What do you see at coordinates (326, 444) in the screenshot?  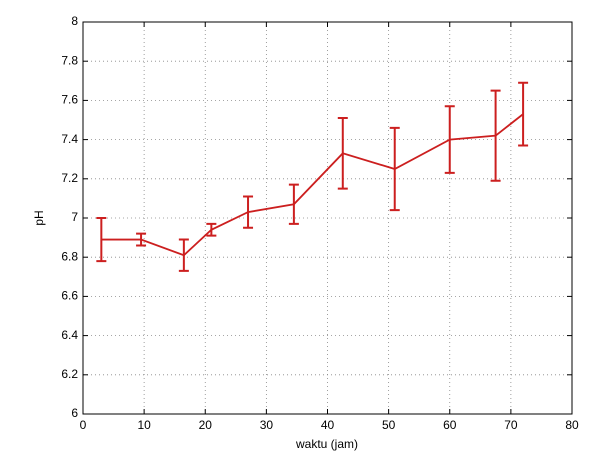 I see `x-axis-label: waktu (jam)` at bounding box center [326, 444].